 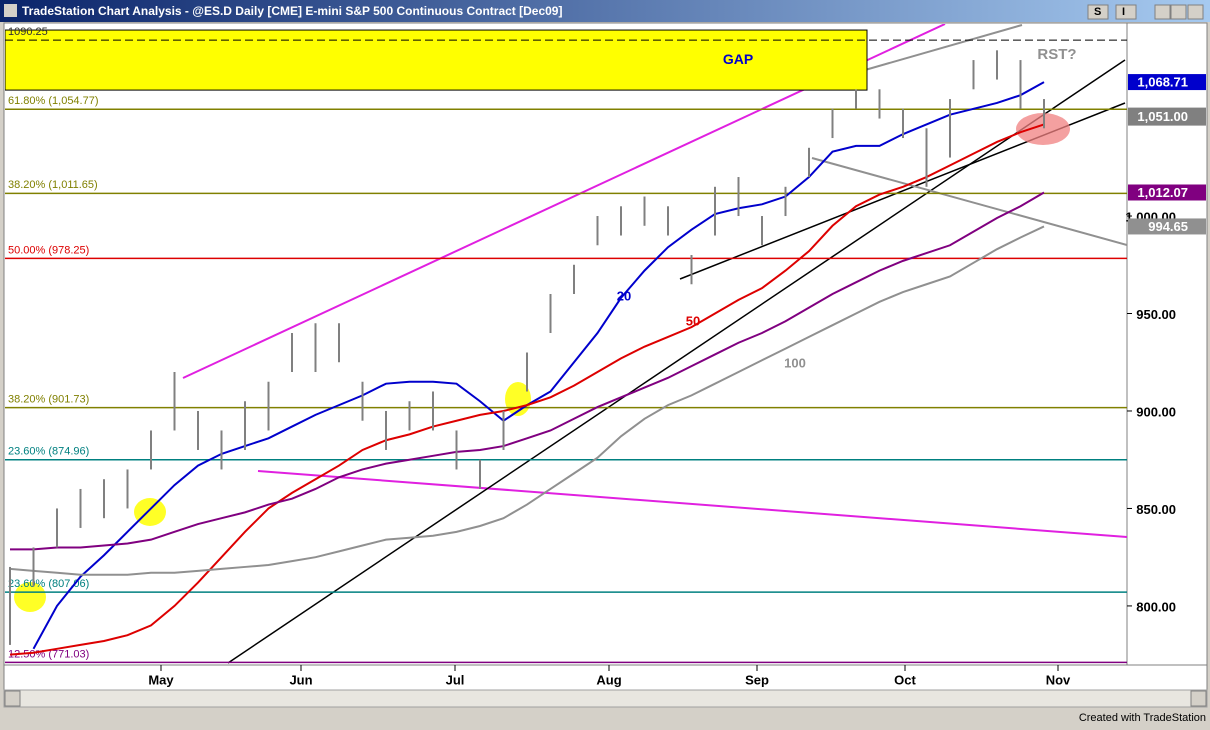 I want to click on level-label: 38.20% (1,011.65), so click(x=53, y=185).